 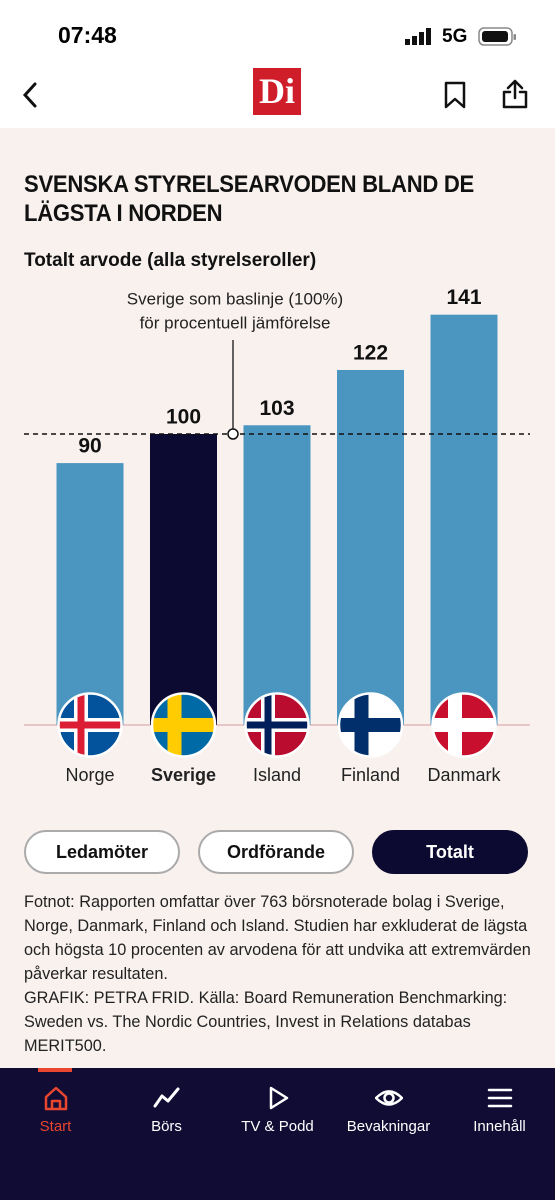 I want to click on signal-icon, so click(x=418, y=36).